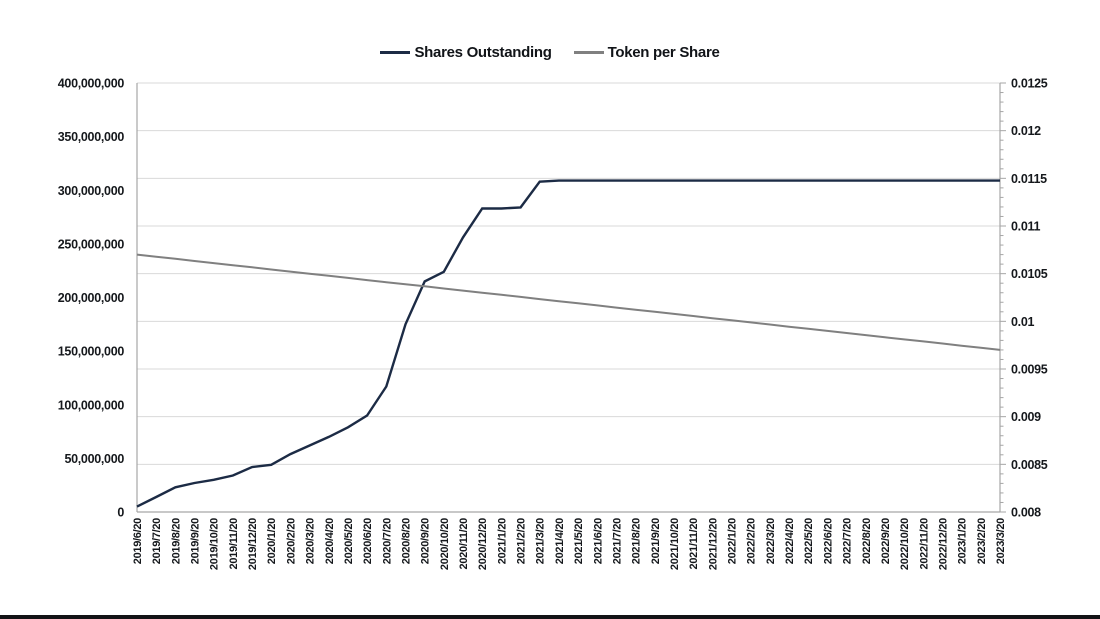  I want to click on x-axis-tick-label: 2020/7/20, so click(387, 541).